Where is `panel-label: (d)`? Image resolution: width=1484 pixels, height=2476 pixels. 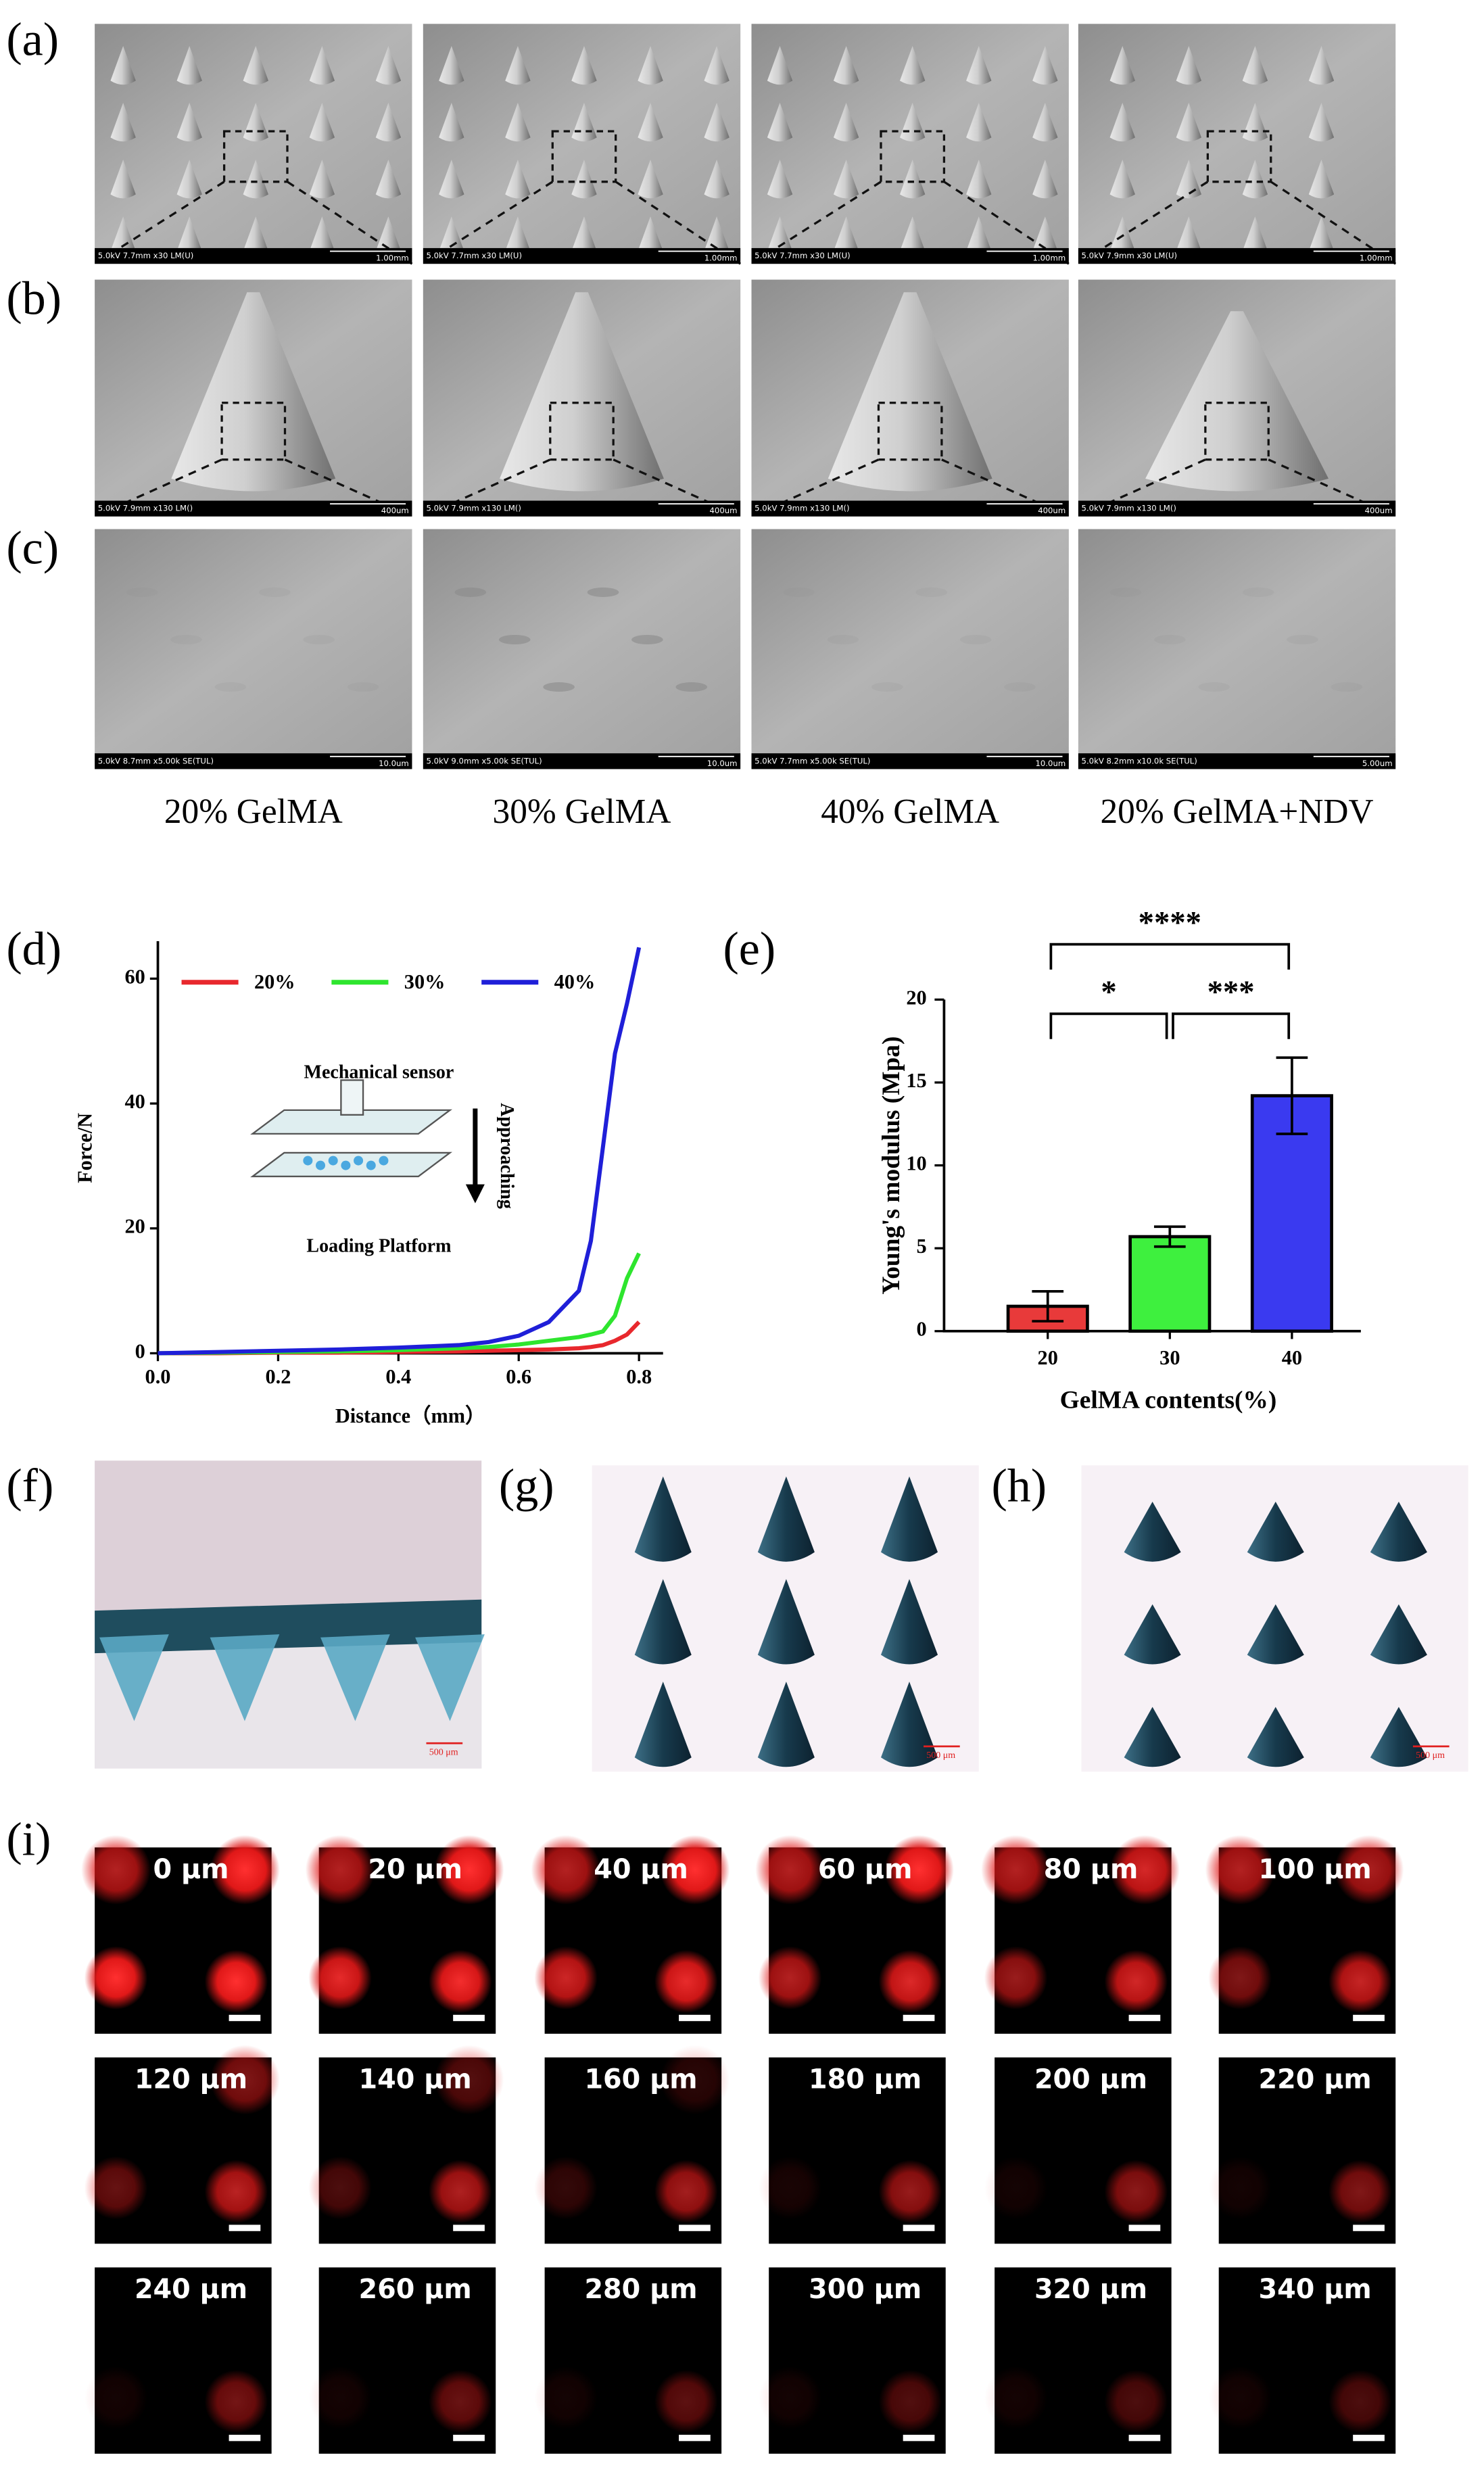
panel-label: (d) is located at coordinates (34, 950).